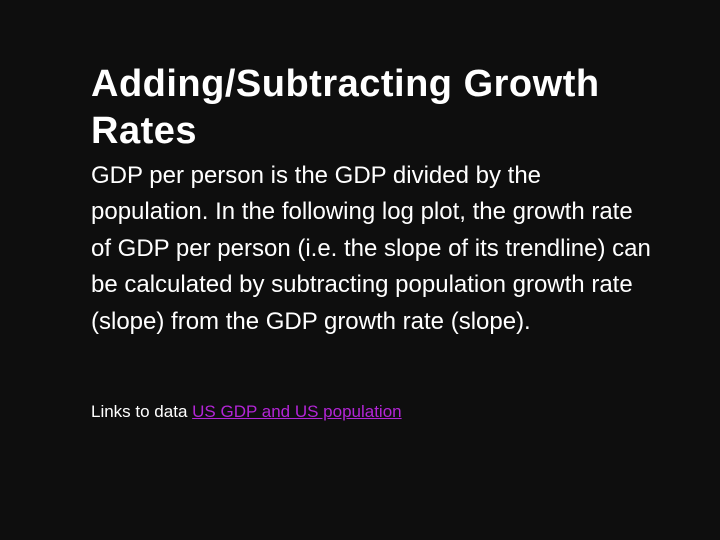 Image resolution: width=720 pixels, height=540 pixels. What do you see at coordinates (297, 411) in the screenshot?
I see `us-gdp-population-link: US GDP and US population` at bounding box center [297, 411].